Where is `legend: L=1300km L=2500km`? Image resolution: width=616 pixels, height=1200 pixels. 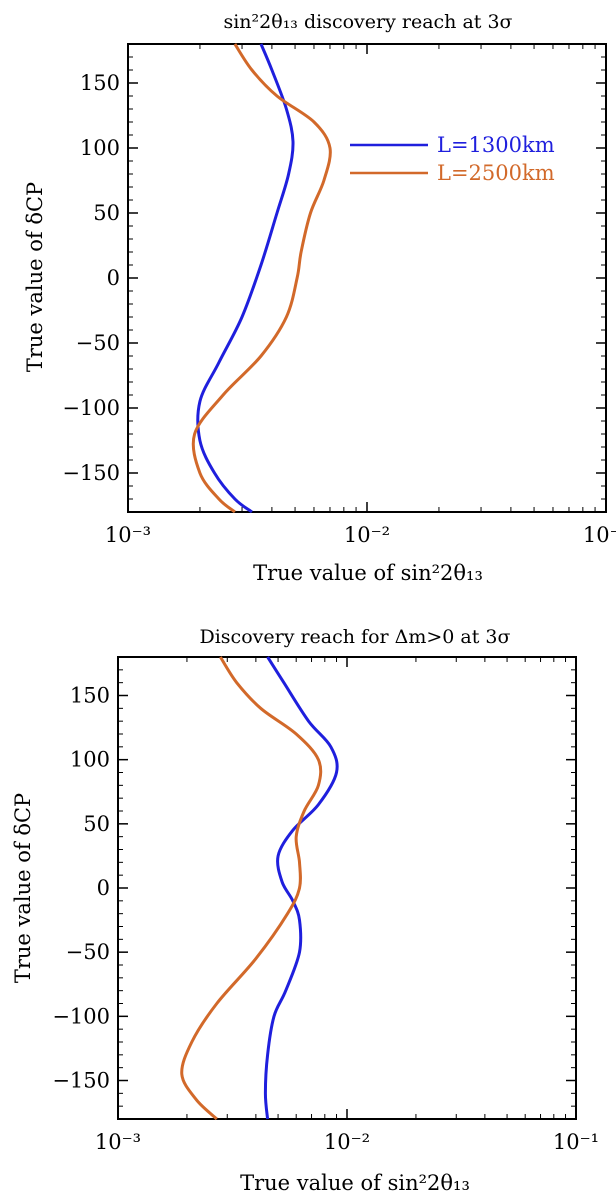 legend: L=1300km L=2500km is located at coordinates (452, 159).